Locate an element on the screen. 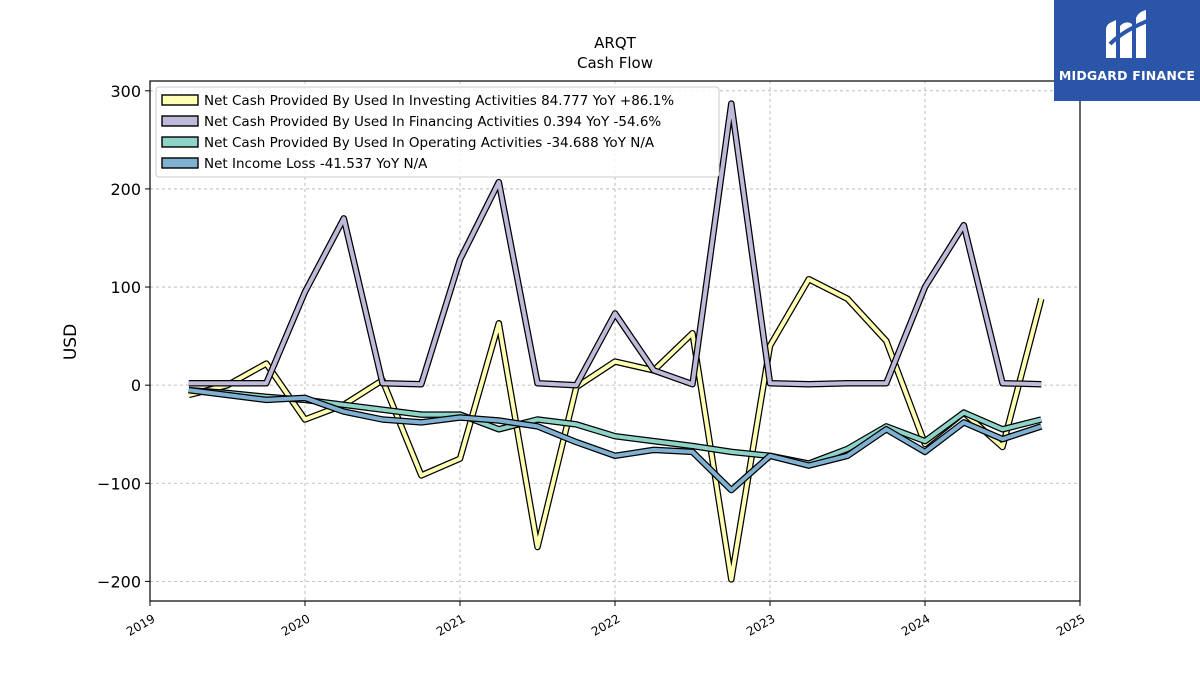  brand-mark-icon is located at coordinates (1128, 34).